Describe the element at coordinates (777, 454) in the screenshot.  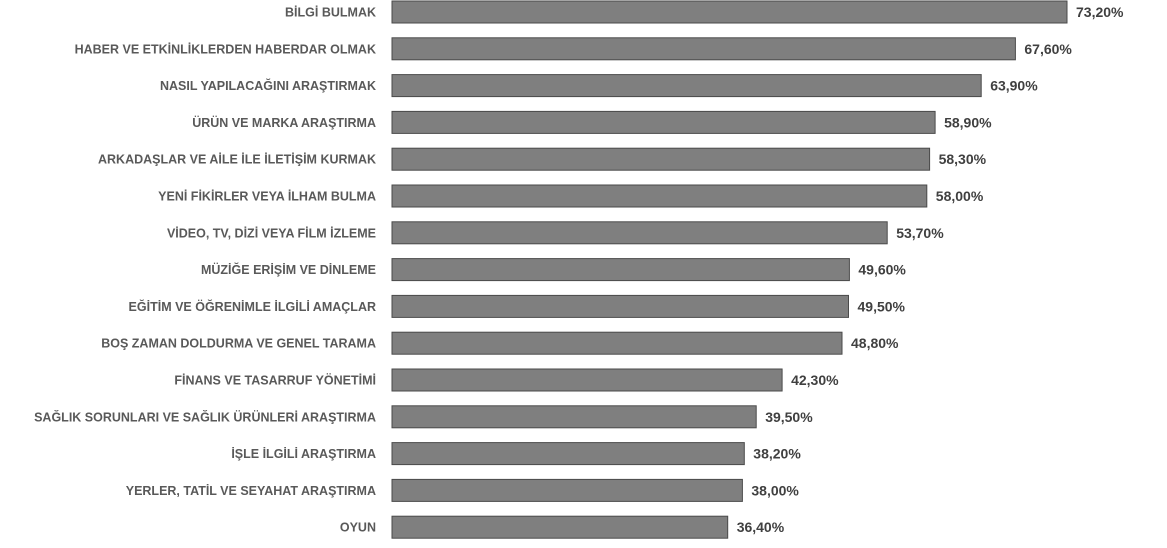
I see `value-label: 38,20%` at that location.